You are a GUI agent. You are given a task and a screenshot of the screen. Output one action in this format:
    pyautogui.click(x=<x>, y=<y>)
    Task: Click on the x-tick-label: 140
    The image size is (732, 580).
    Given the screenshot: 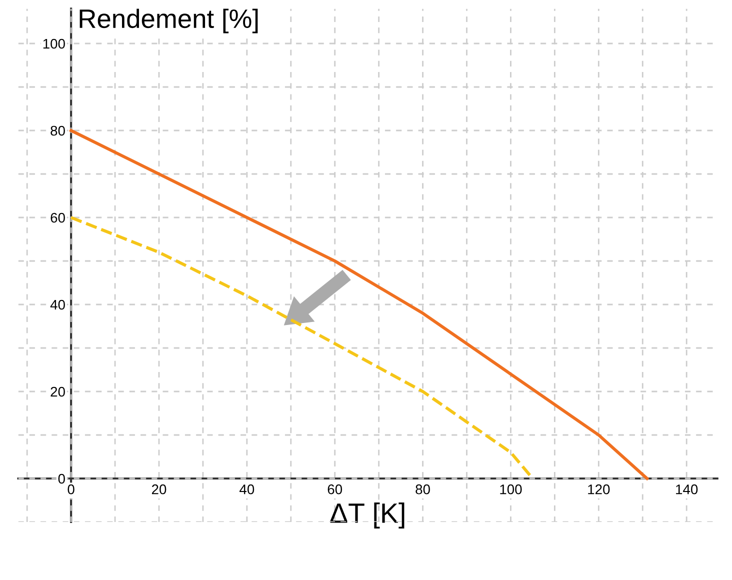 What is the action you would take?
    pyautogui.click(x=687, y=489)
    